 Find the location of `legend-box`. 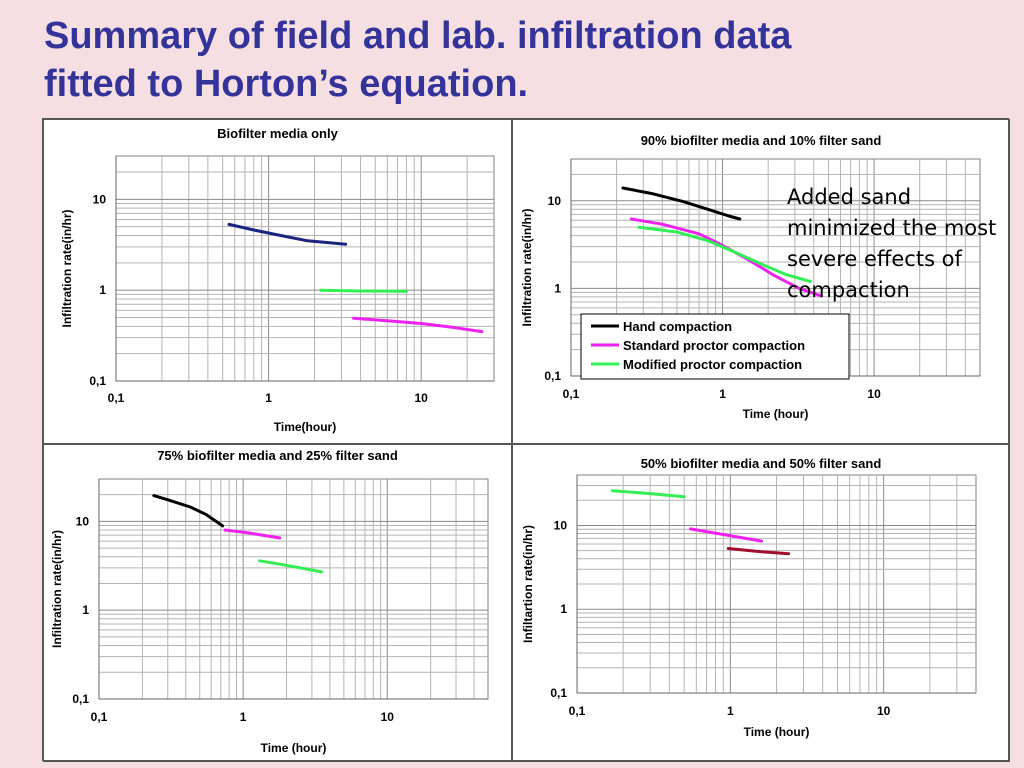

legend-box is located at coordinates (715, 346).